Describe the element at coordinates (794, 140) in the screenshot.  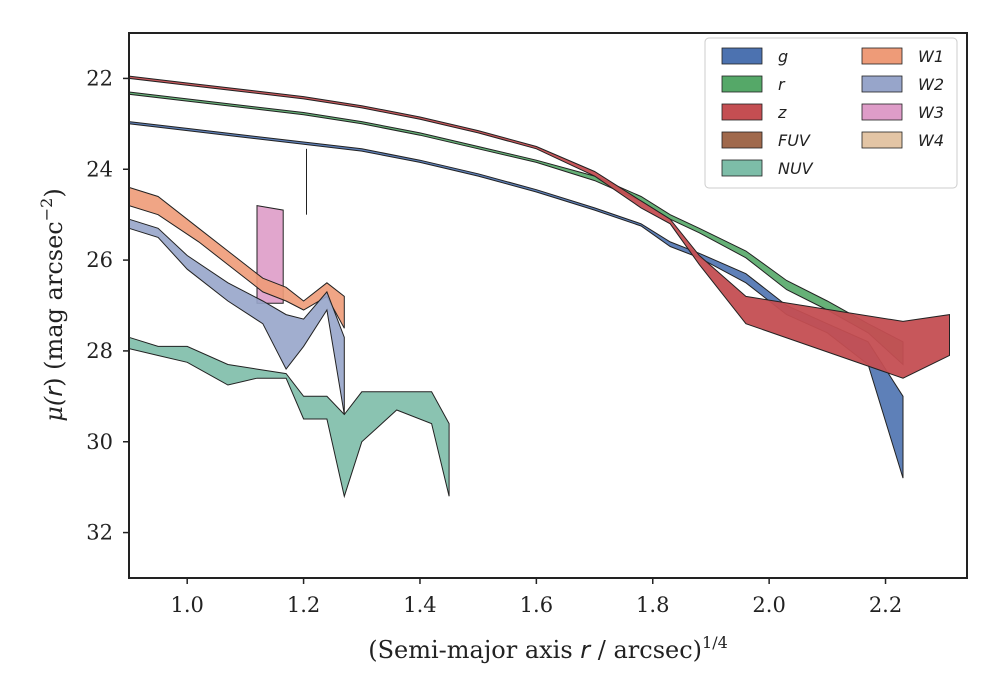
I see `legend-label-fuv: FUV` at that location.